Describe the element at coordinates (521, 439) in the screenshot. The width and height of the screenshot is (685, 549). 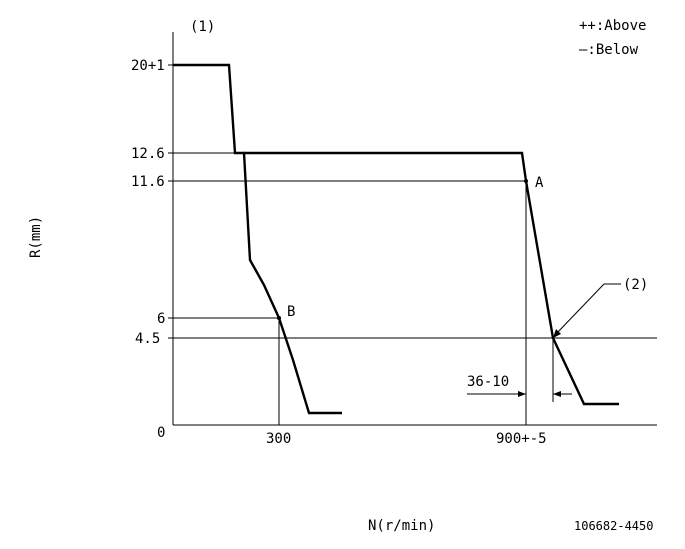
I see `x-tick-label-900: 900+-5` at that location.